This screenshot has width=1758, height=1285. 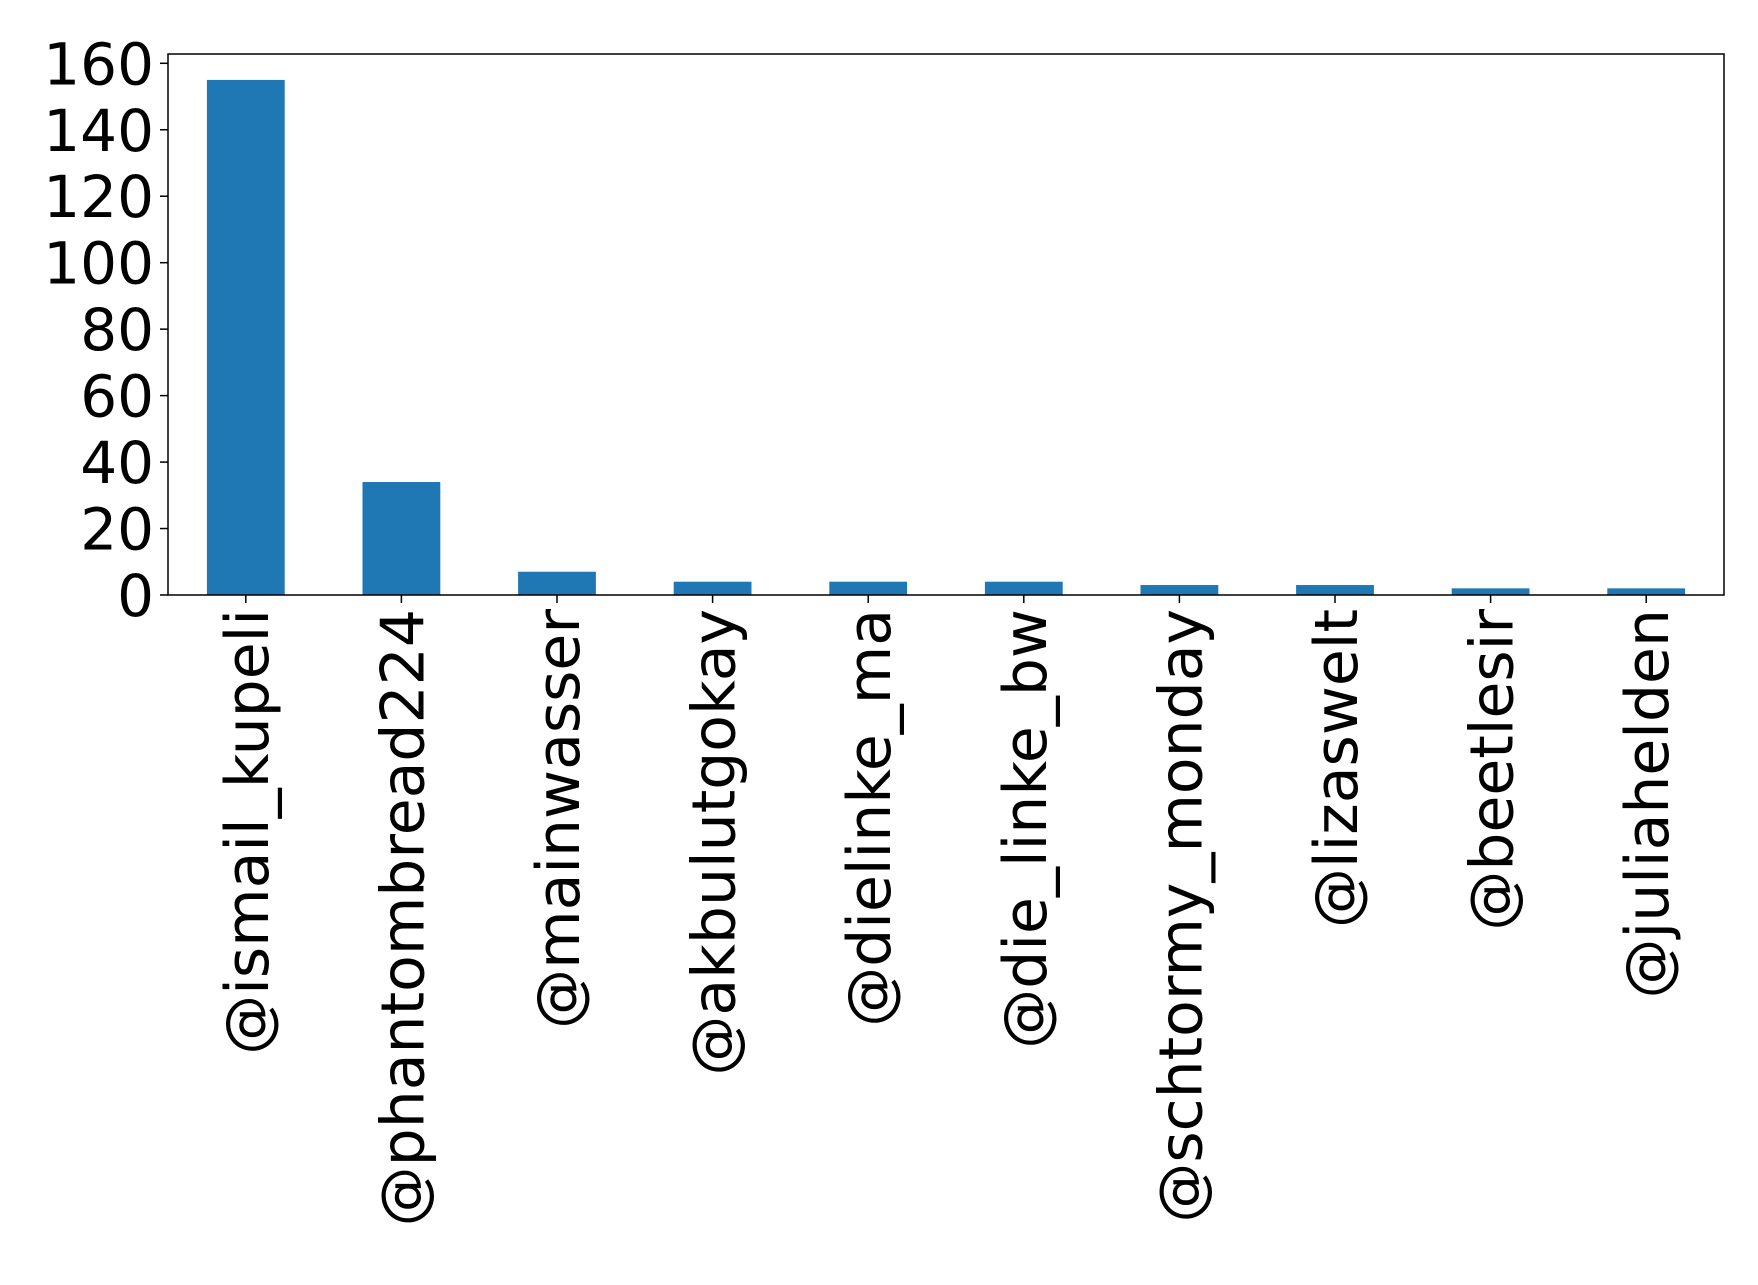 I want to click on x-tick-label: @juliahelden, so click(x=1648, y=803).